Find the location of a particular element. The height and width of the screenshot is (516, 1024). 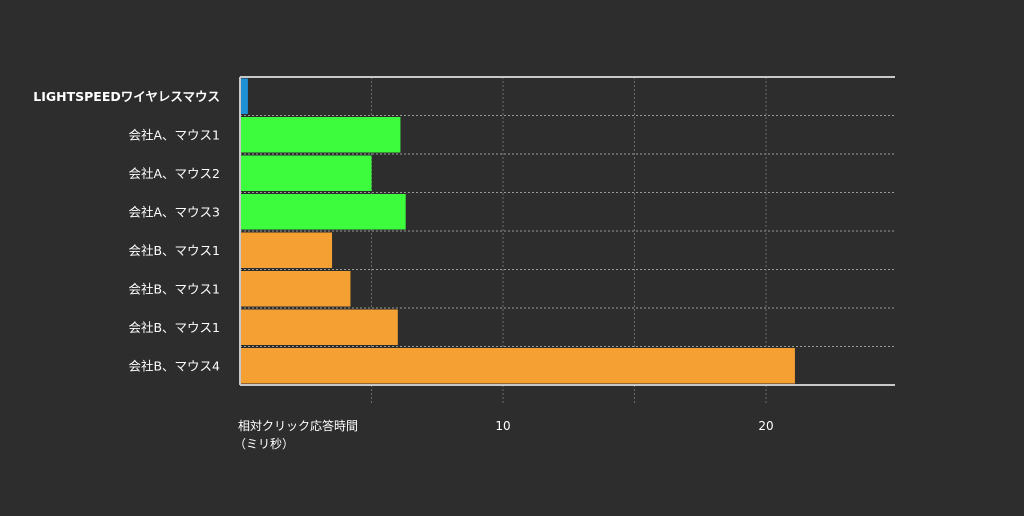

x-tick-label: 20 is located at coordinates (765, 426).